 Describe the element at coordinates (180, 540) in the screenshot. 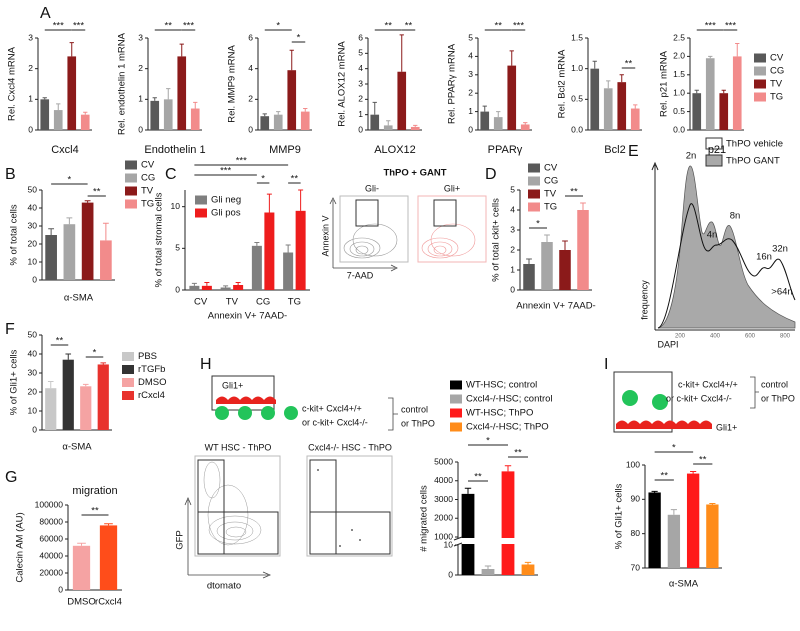

I see `flow-y-label: GFP` at that location.